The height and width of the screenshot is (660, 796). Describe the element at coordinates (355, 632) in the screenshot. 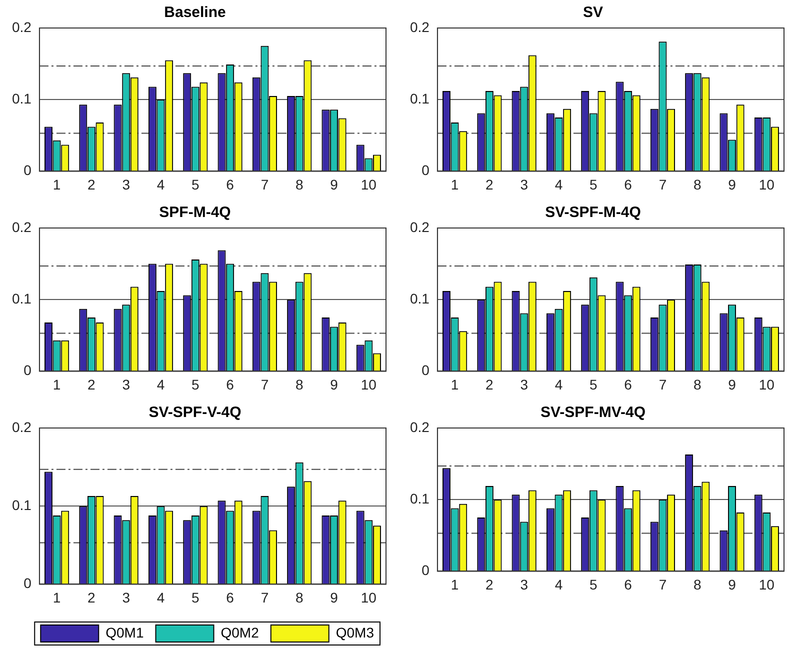

I see `legend-label: Q0M3` at that location.